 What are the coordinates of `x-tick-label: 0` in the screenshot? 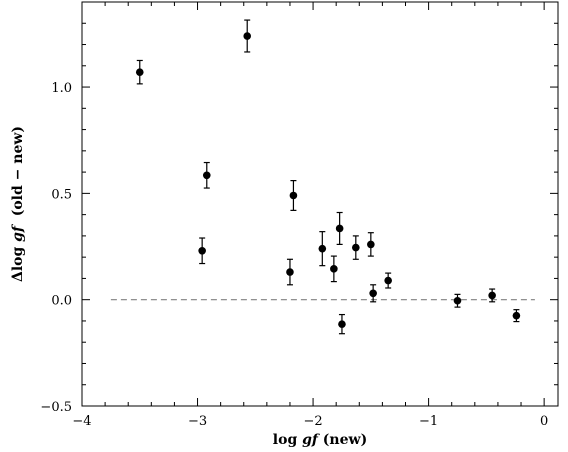 It's located at (544, 421).